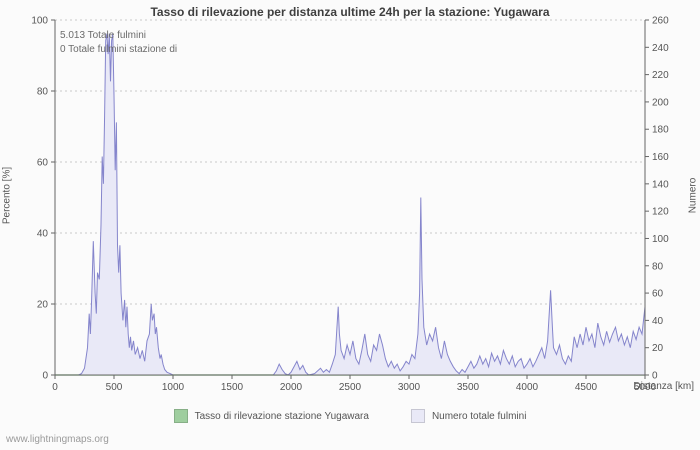 The height and width of the screenshot is (450, 700). What do you see at coordinates (527, 387) in the screenshot?
I see `tick-label-x: 4000` at bounding box center [527, 387].